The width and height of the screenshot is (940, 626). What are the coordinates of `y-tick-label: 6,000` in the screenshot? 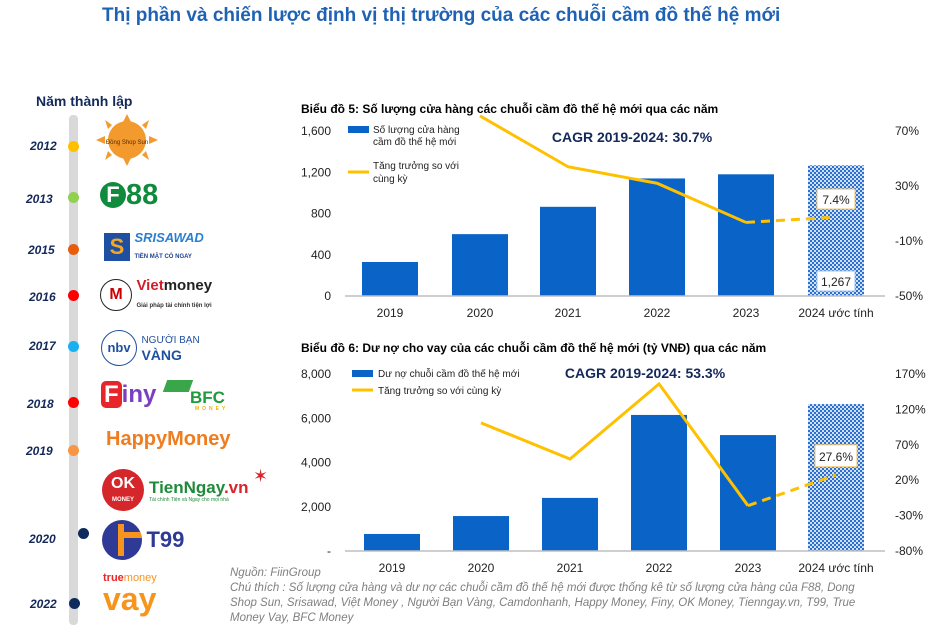 It's located at (316, 418).